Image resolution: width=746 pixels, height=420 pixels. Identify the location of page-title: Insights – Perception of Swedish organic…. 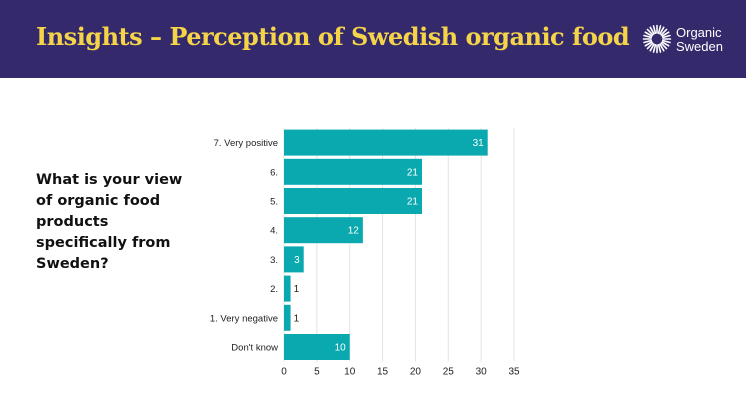
(333, 36).